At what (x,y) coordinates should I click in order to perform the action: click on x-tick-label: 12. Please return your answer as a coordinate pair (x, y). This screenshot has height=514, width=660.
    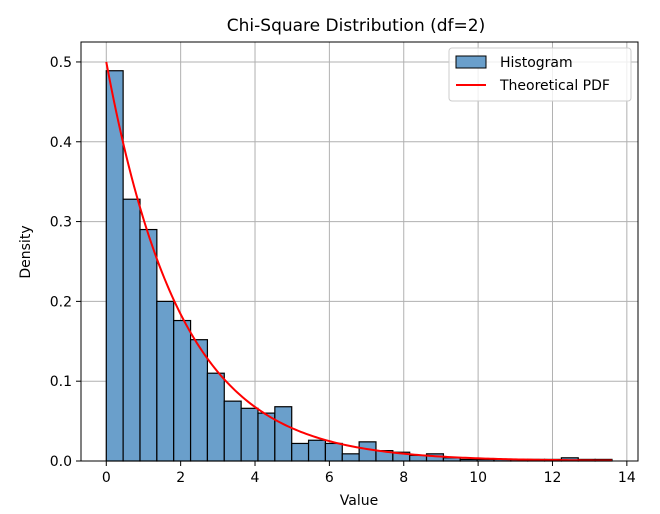
    Looking at the image, I should click on (553, 478).